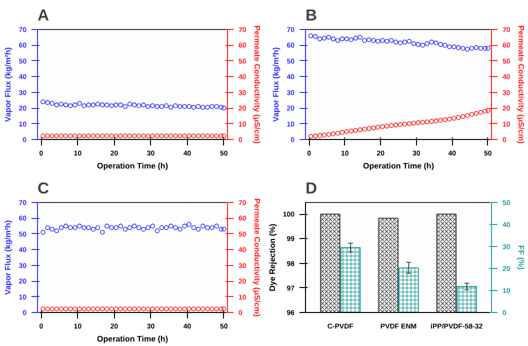 This screenshot has width=528, height=346. Describe the element at coordinates (44, 189) in the screenshot. I see `chart-title: C` at that location.